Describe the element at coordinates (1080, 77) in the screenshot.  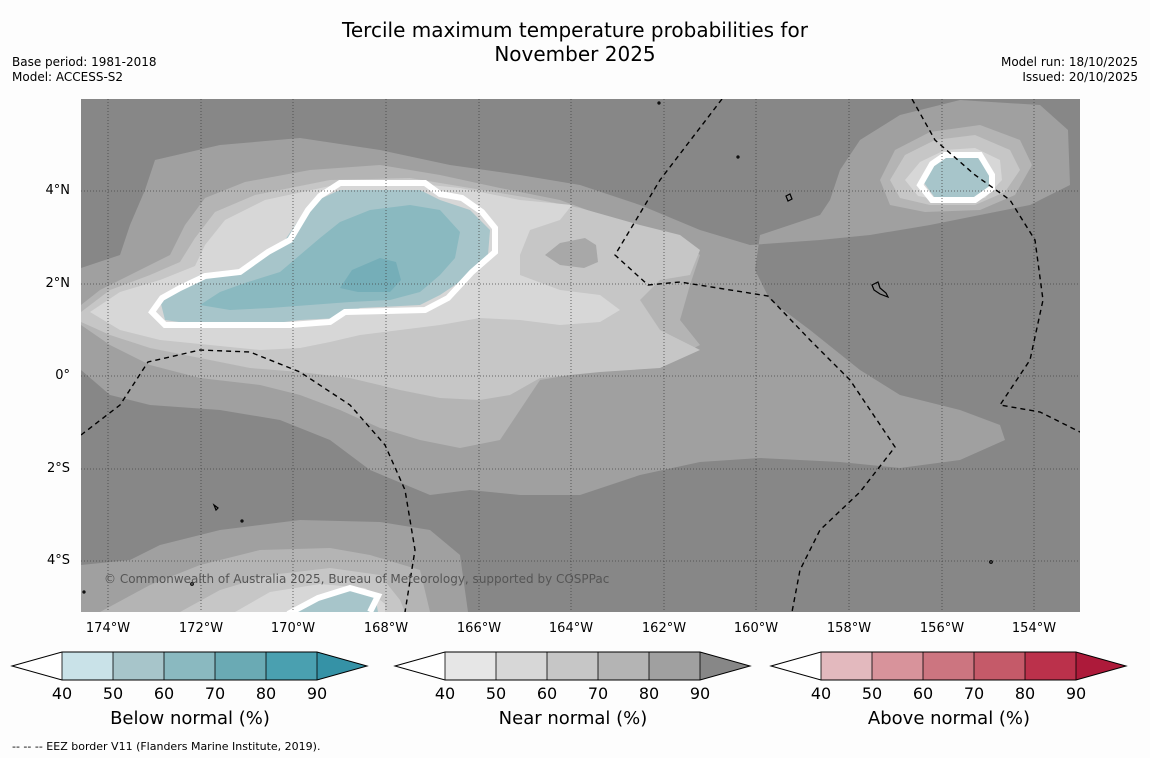
I see `issued-date: Issued: 20/10/2025` at that location.